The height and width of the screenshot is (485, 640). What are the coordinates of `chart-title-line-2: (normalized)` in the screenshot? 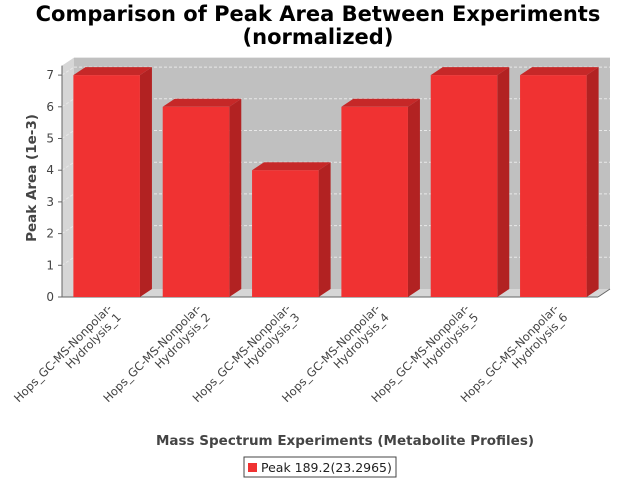 It's located at (318, 37).